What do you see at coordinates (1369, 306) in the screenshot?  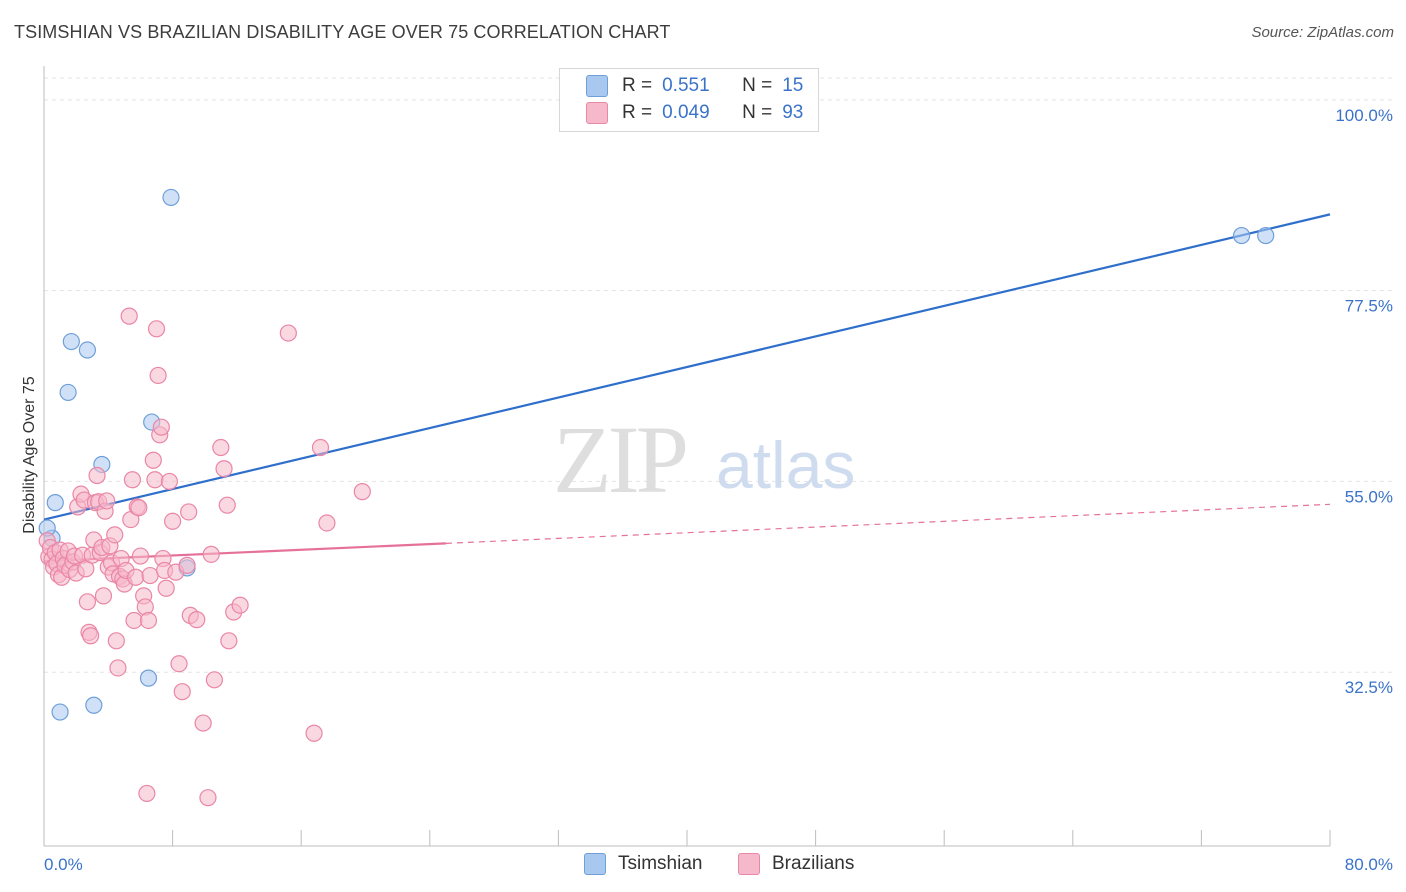 I see `y-tick-label: 77.5%` at bounding box center [1369, 306].